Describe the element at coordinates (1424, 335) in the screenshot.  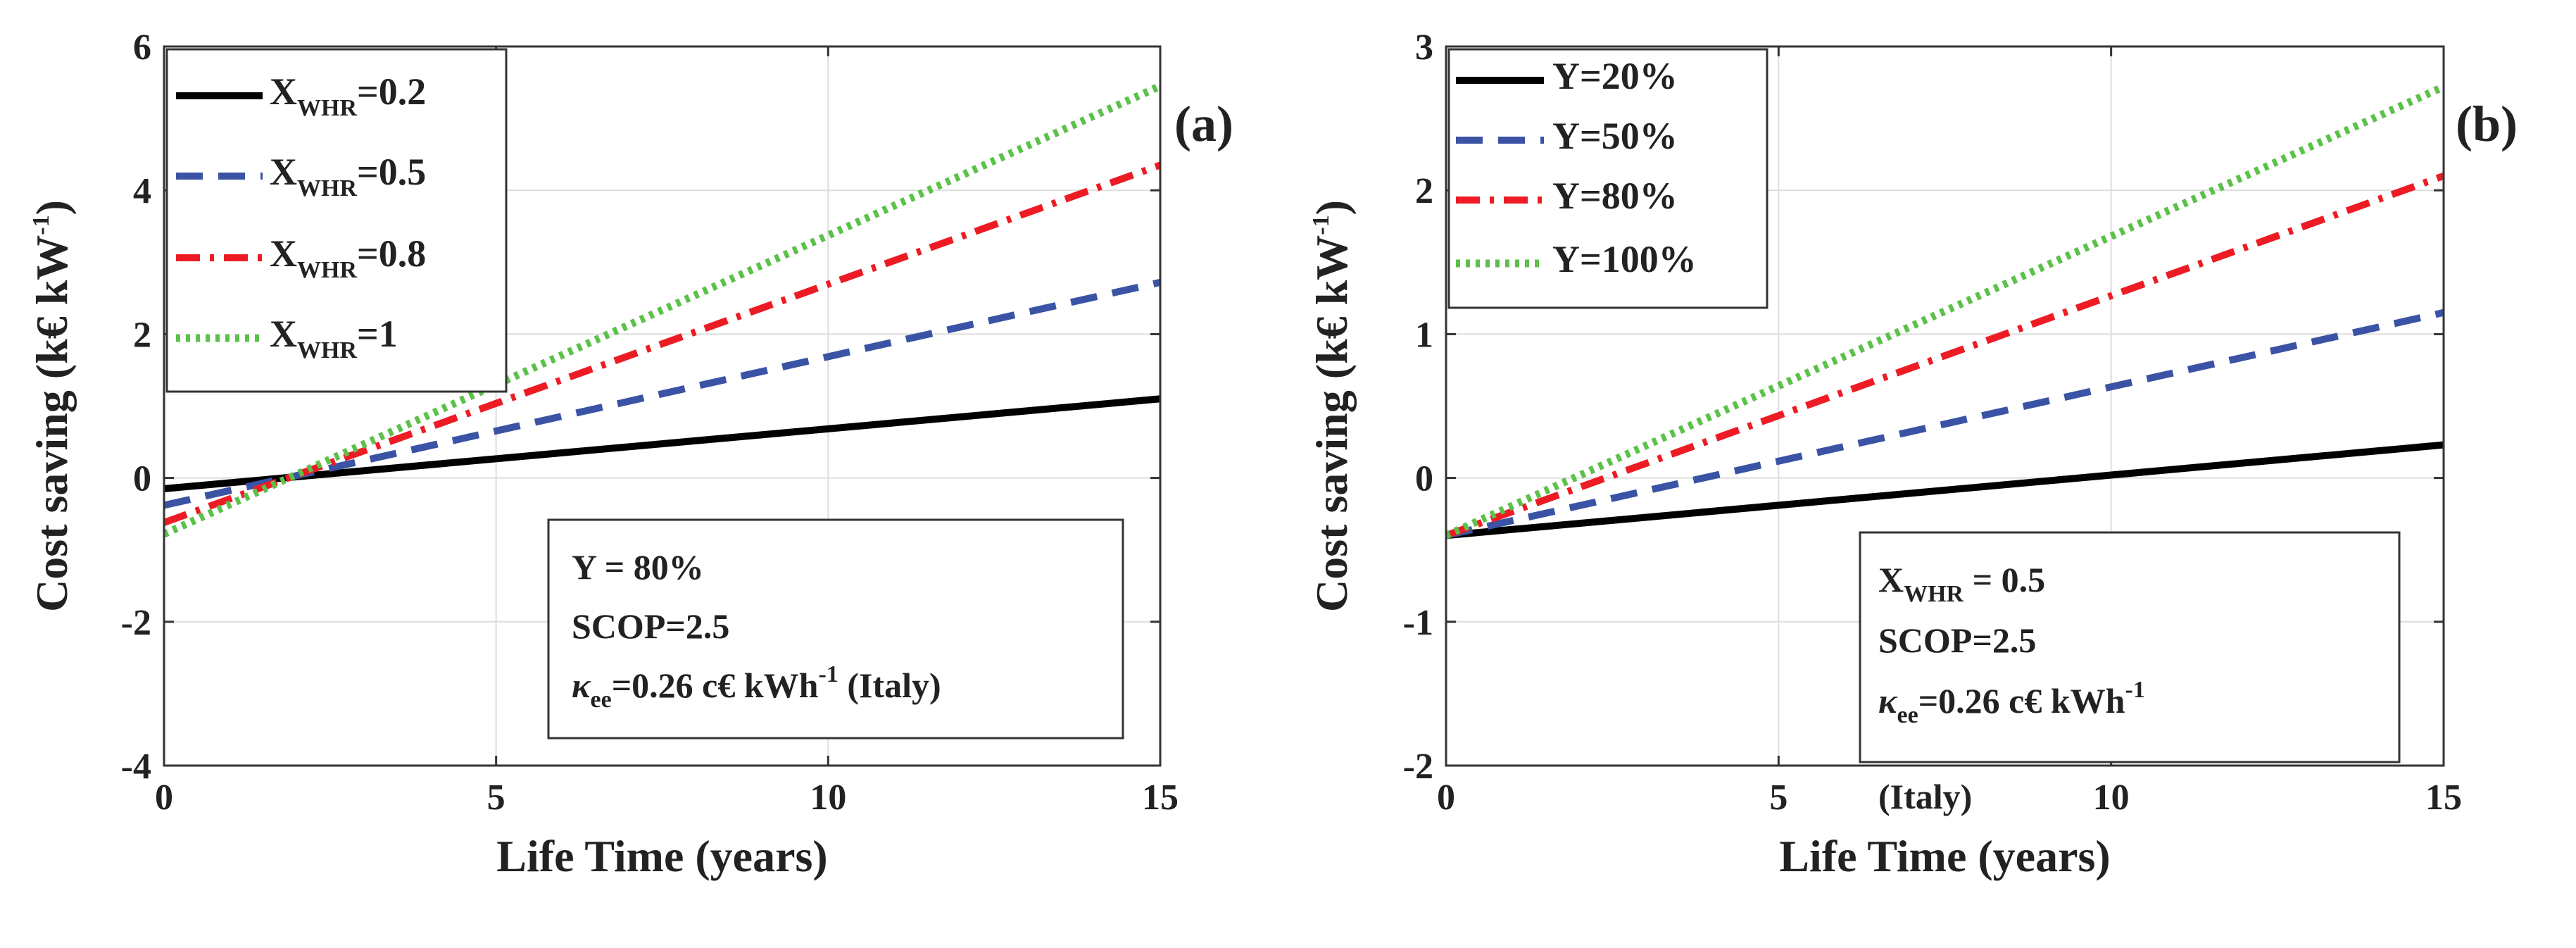
I see `y-tick-label: 1` at that location.